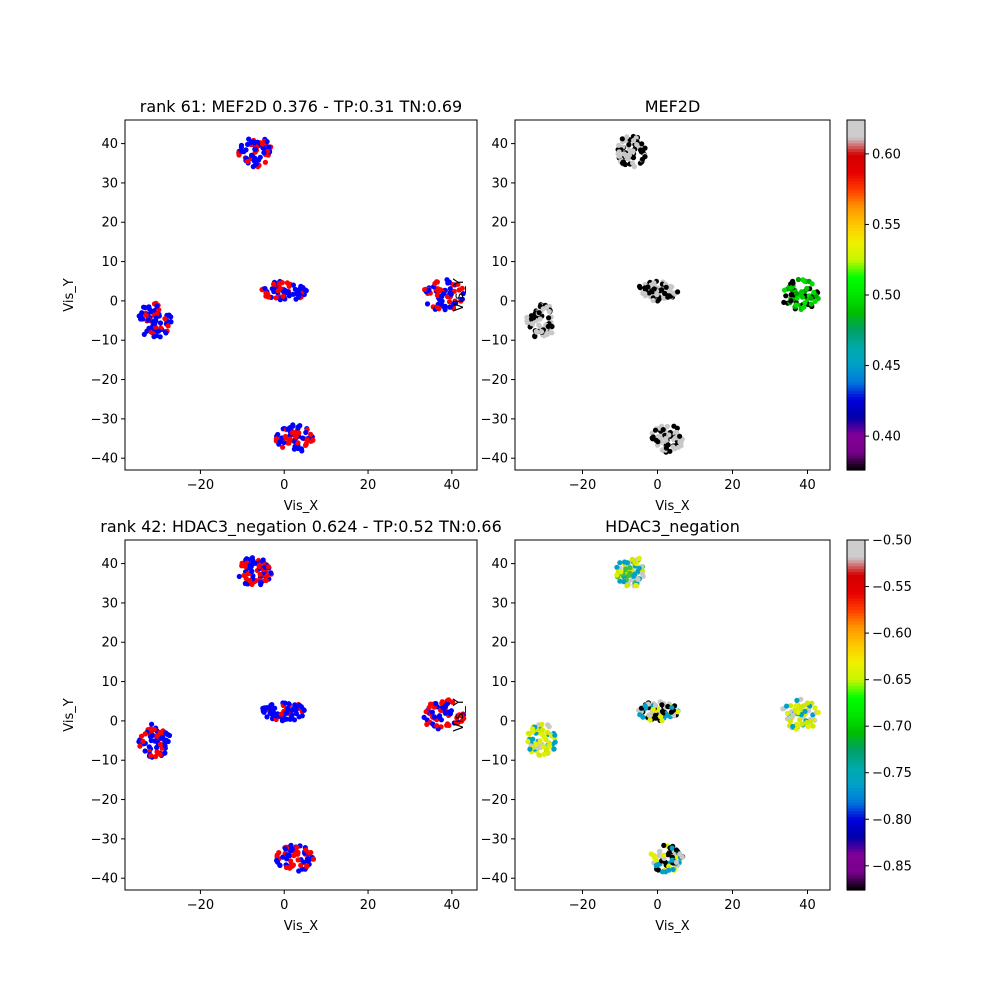  I want to click on axes-frame, so click(672, 715).